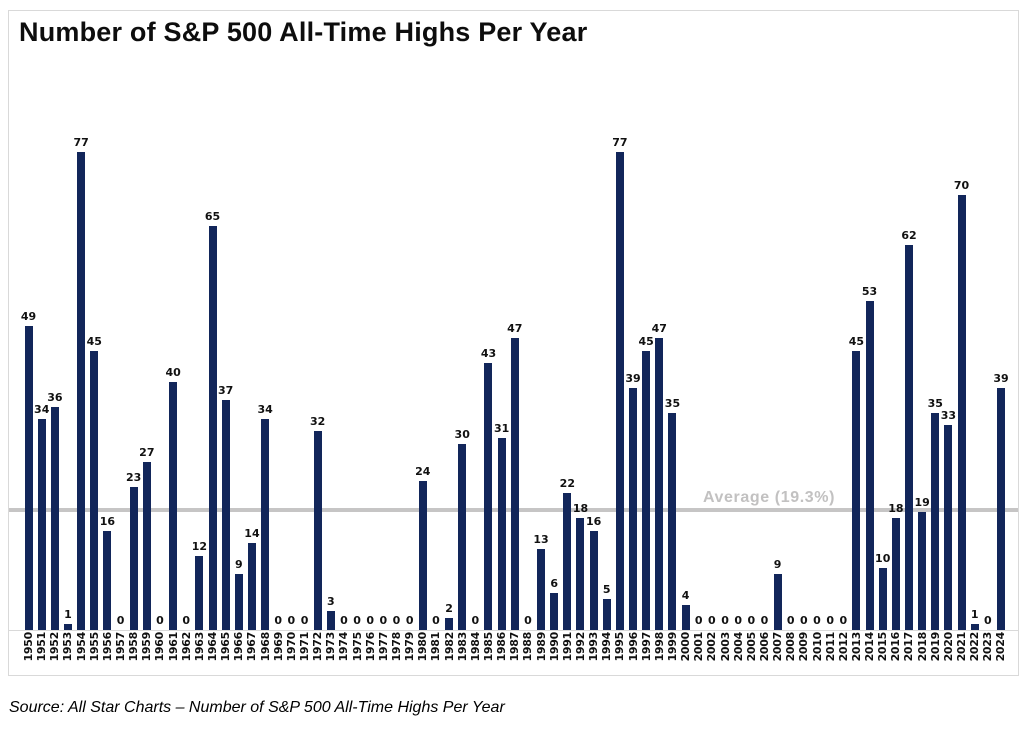 This screenshot has height=734, width=1030. What do you see at coordinates (830, 652) in the screenshot?
I see `x-tick: 2011` at bounding box center [830, 652].